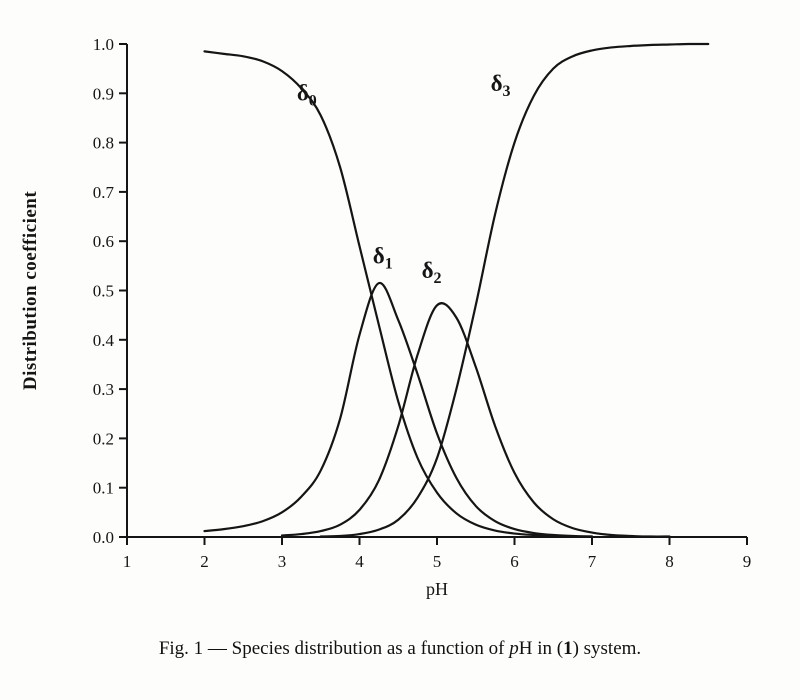 The height and width of the screenshot is (700, 800). Describe the element at coordinates (103, 44) in the screenshot. I see `y-tick-label: 1.0` at that location.